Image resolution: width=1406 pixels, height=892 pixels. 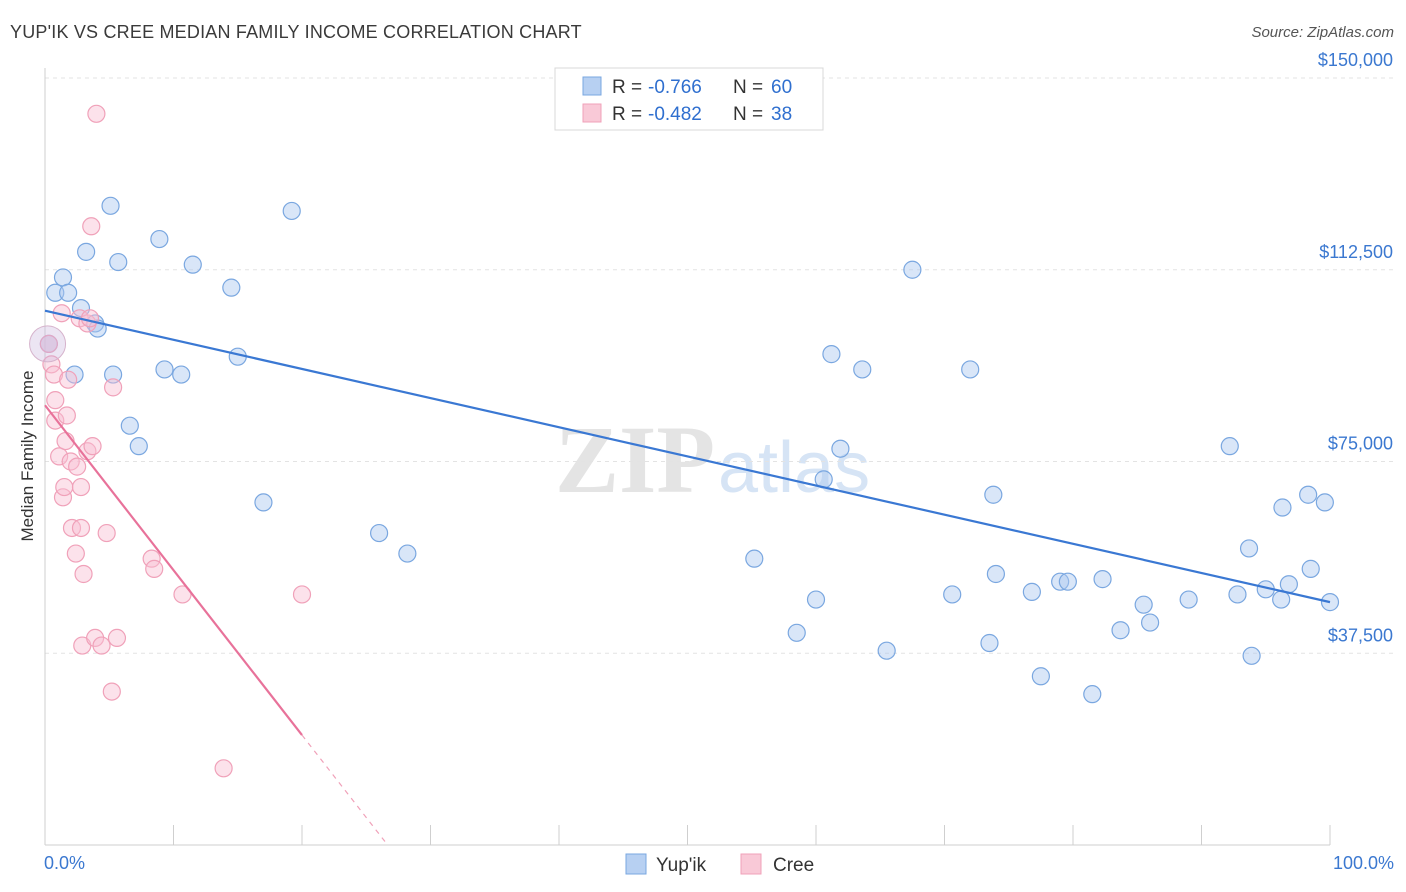 I want to click on legend: R = -0.766 N = 60 R = -0.482 N = 38, so click(x=689, y=99).